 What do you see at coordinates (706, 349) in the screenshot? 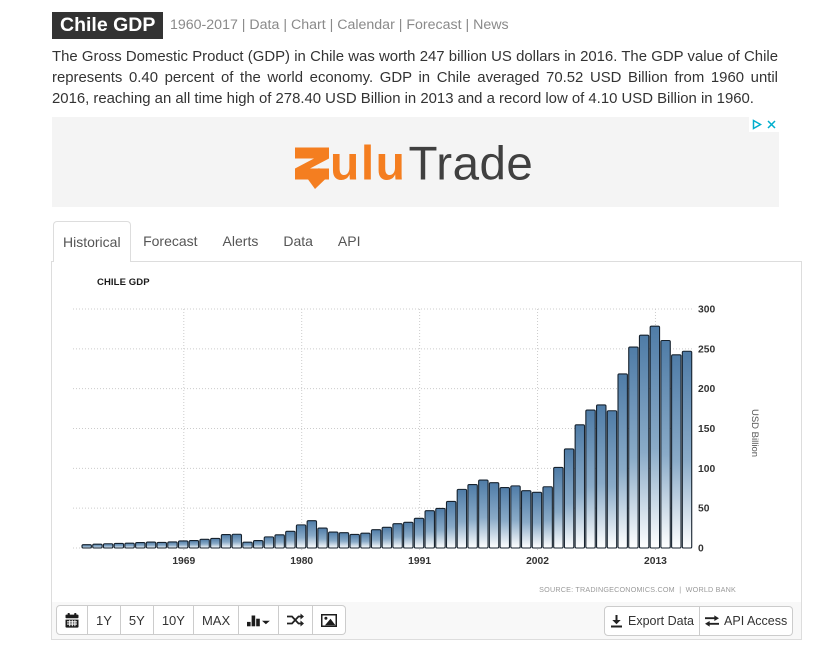
I see `svg-text: 250` at bounding box center [706, 349].